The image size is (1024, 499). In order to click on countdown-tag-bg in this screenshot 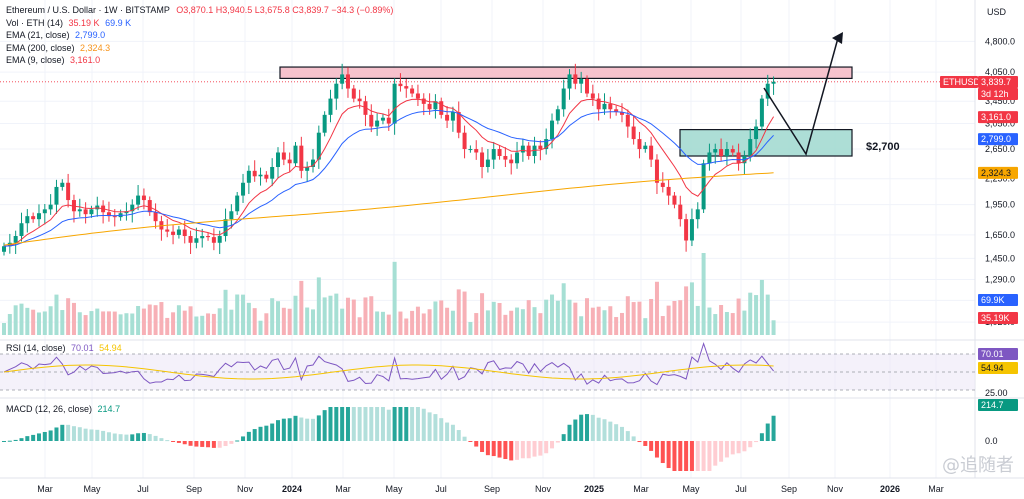, I will do `click(998, 94)`.